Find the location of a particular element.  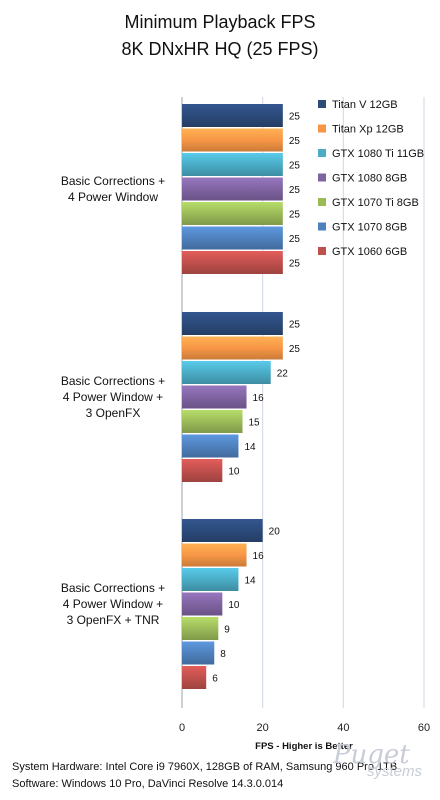

x-tick-label: 0 is located at coordinates (182, 728).